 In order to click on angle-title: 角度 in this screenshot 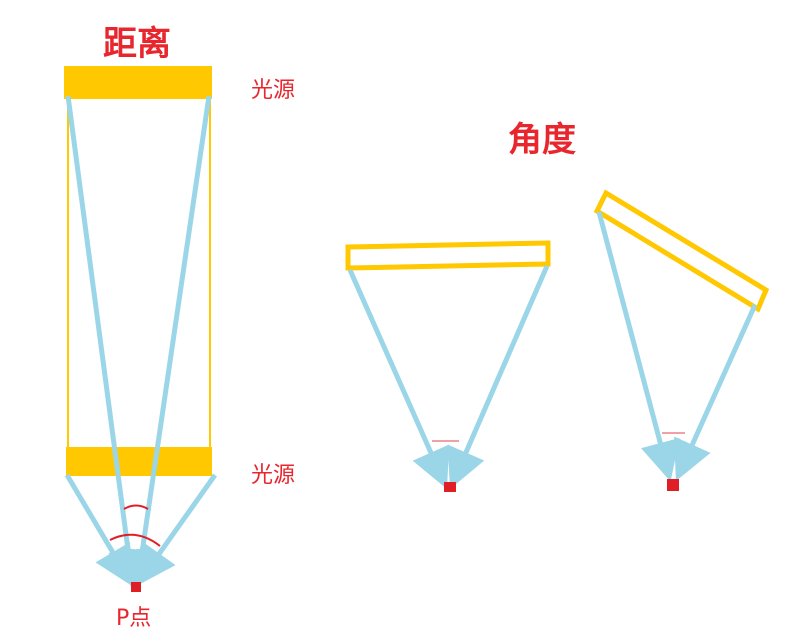, I will do `click(542, 140)`.